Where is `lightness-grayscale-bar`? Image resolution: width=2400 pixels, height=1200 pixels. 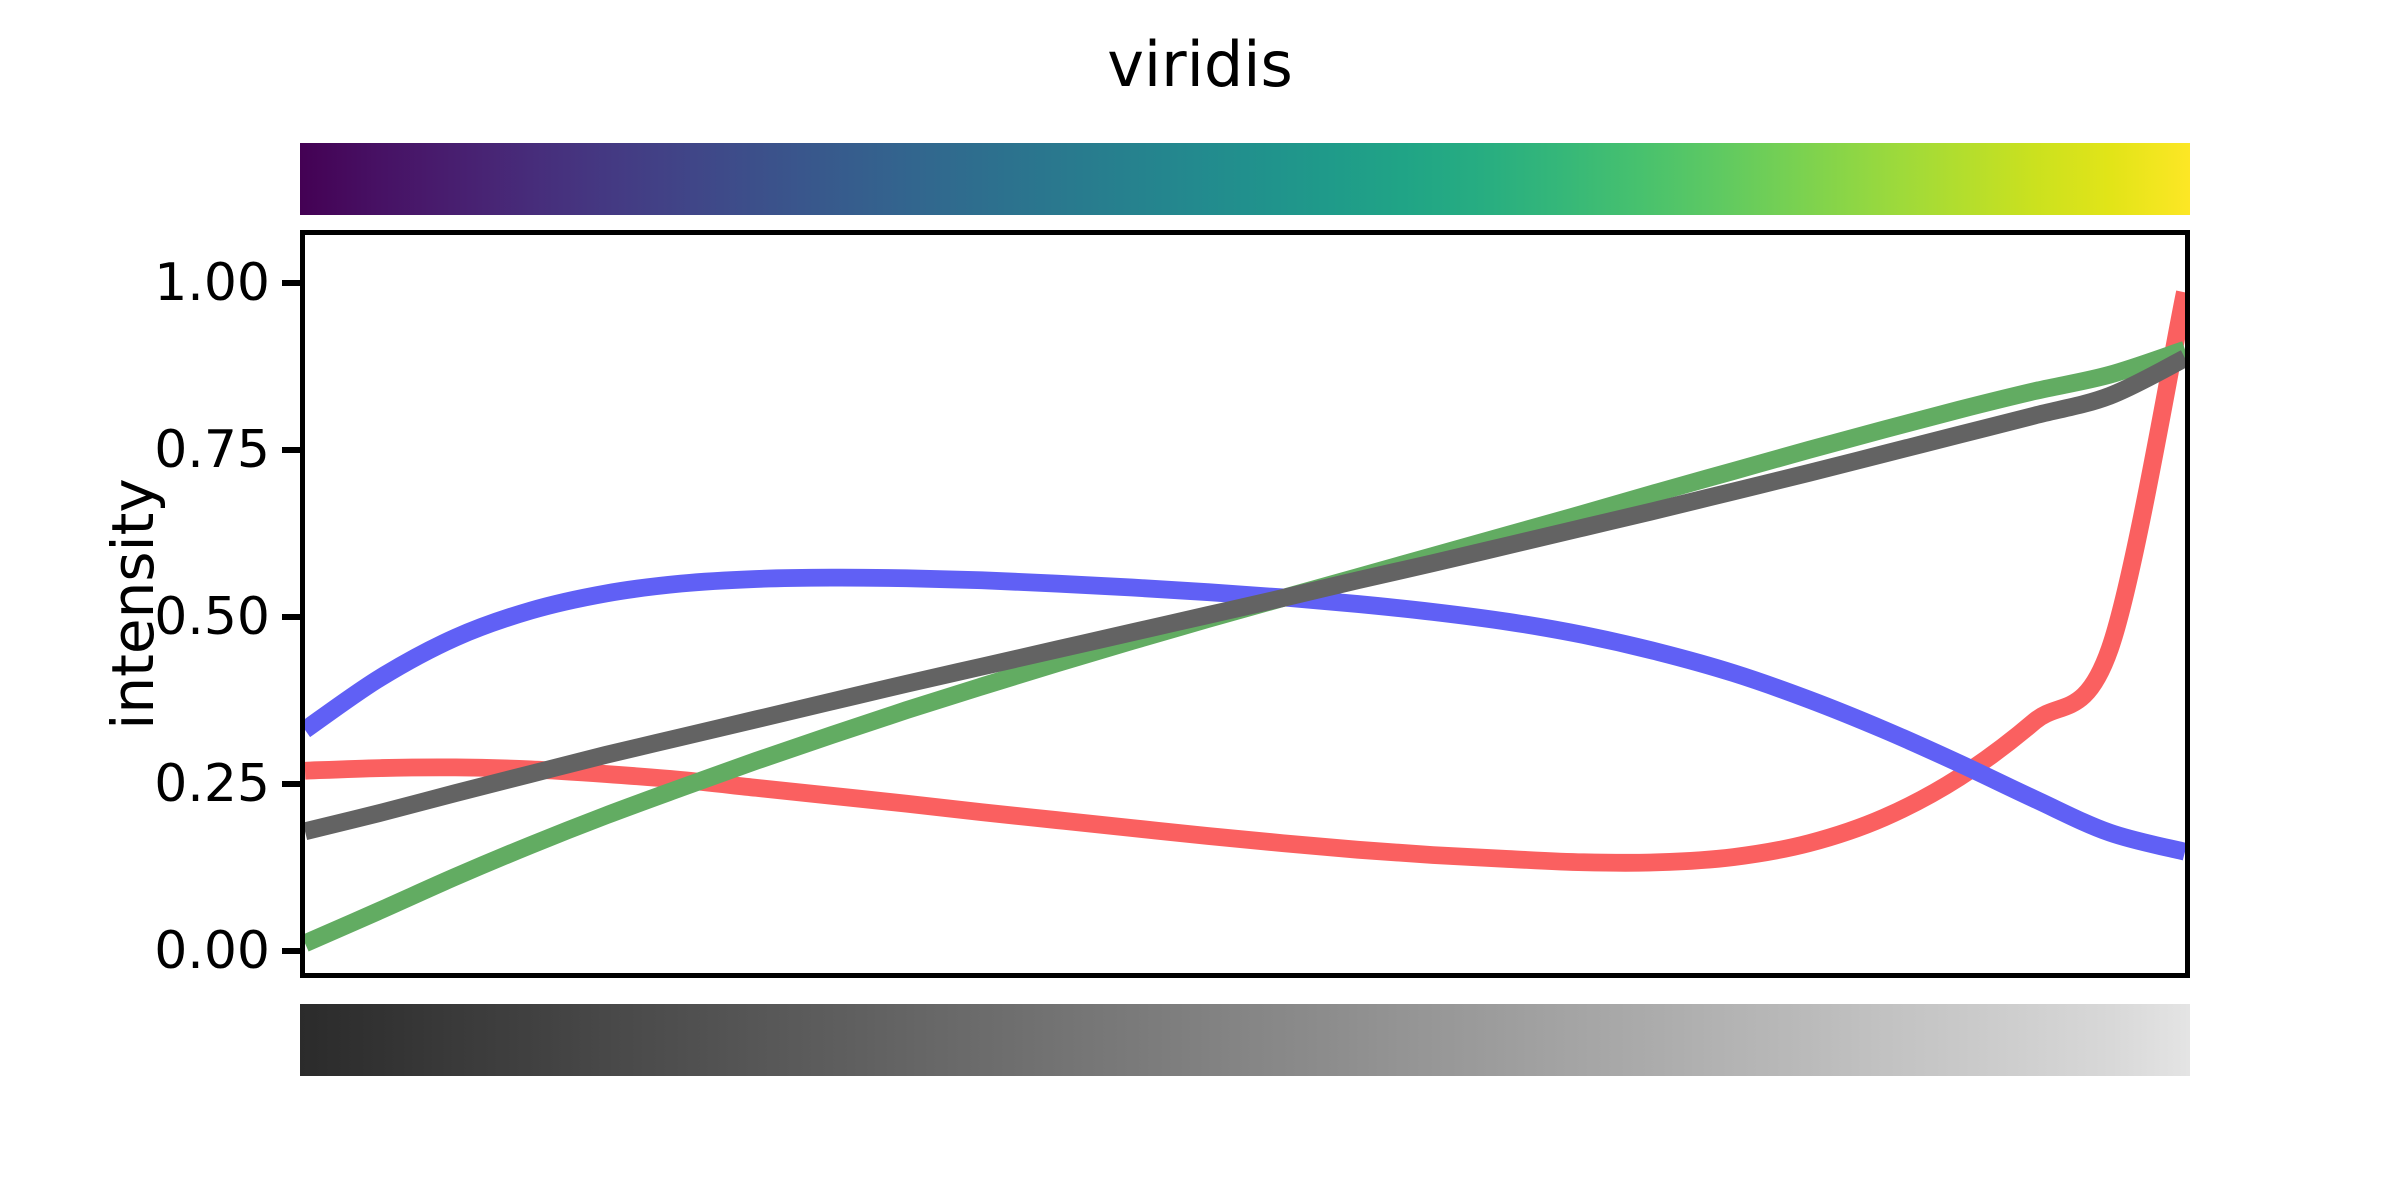
lightness-grayscale-bar is located at coordinates (1245, 1040).